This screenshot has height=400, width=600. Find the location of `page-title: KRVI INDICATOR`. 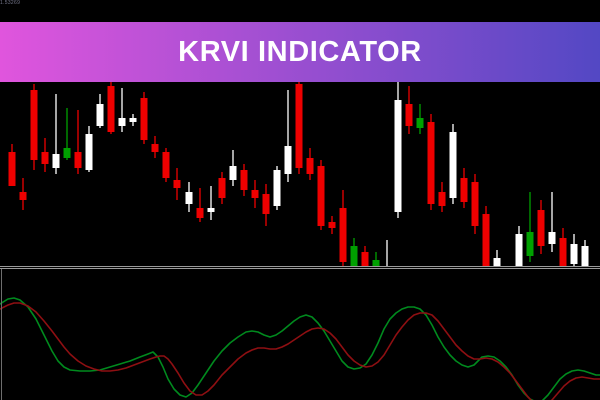

page-title: KRVI INDICATOR is located at coordinates (300, 51).